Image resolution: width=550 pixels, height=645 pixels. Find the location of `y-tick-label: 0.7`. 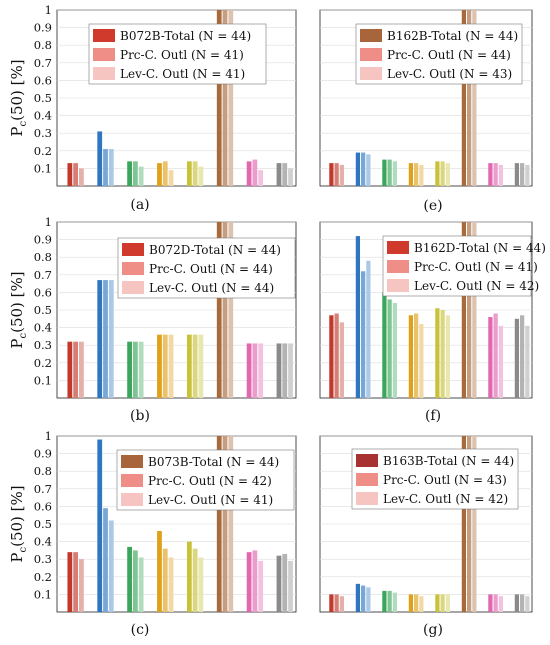

y-tick-label: 0.7 is located at coordinates (43, 63).